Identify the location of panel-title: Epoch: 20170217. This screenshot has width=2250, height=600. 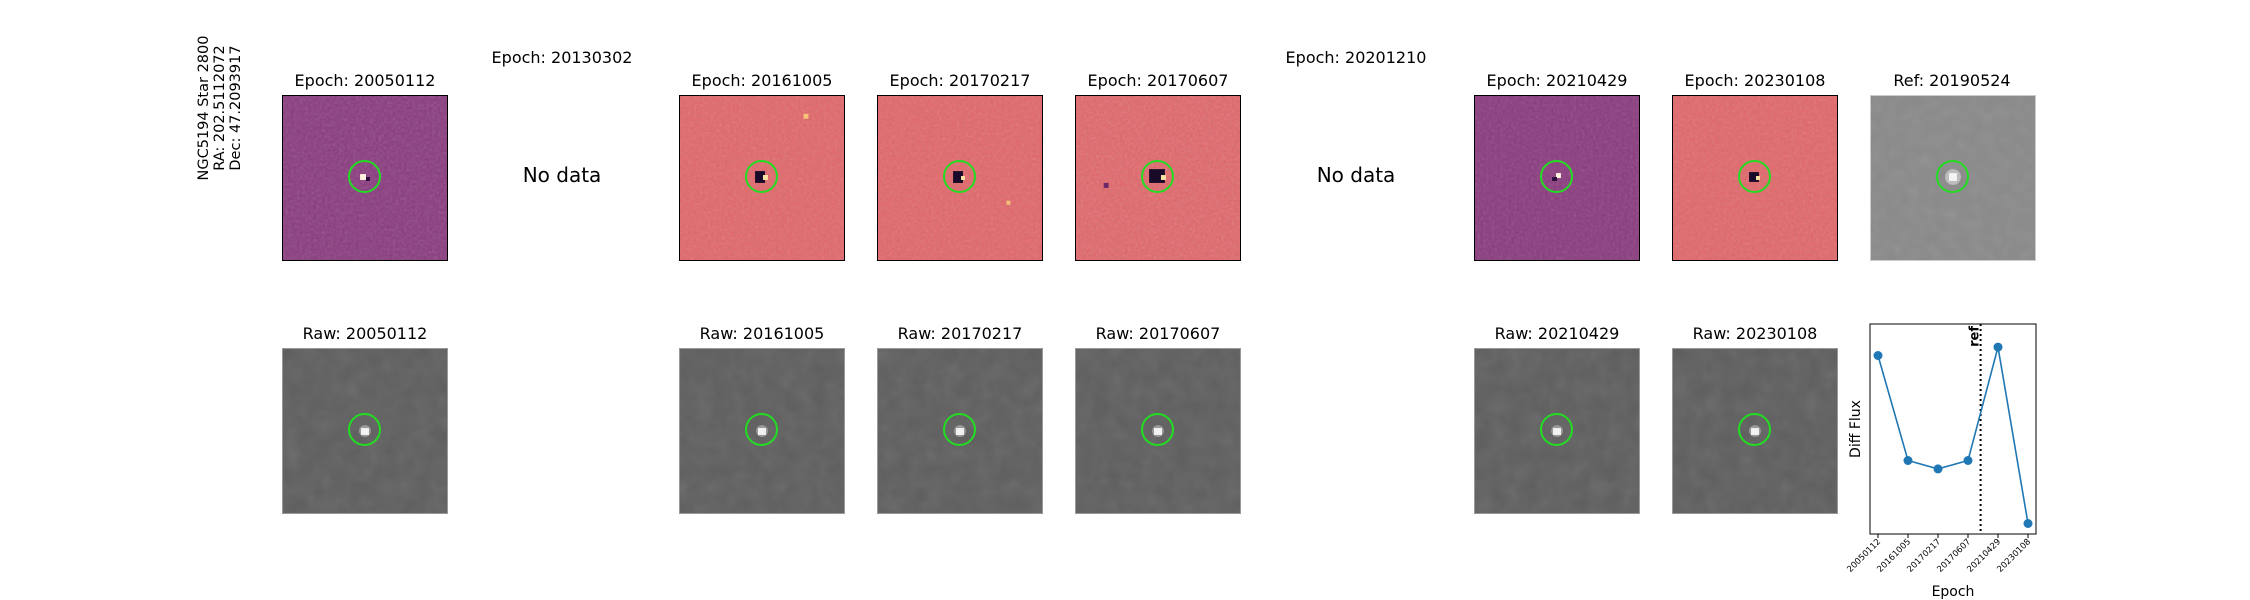
(960, 80).